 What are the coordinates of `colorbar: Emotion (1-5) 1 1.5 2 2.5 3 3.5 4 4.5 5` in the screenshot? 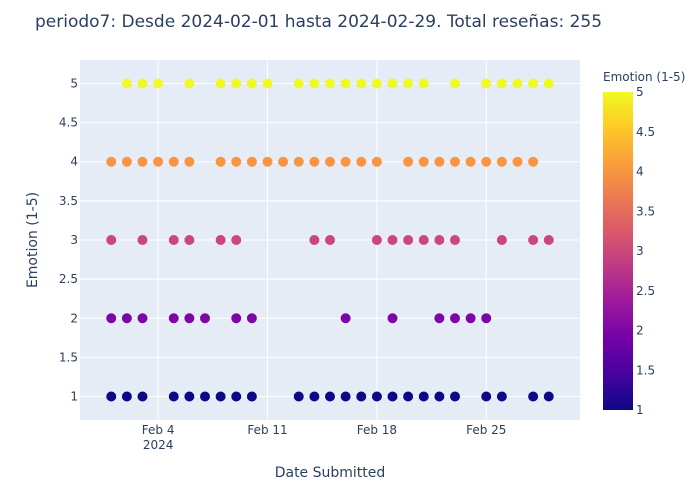 It's located at (644, 243).